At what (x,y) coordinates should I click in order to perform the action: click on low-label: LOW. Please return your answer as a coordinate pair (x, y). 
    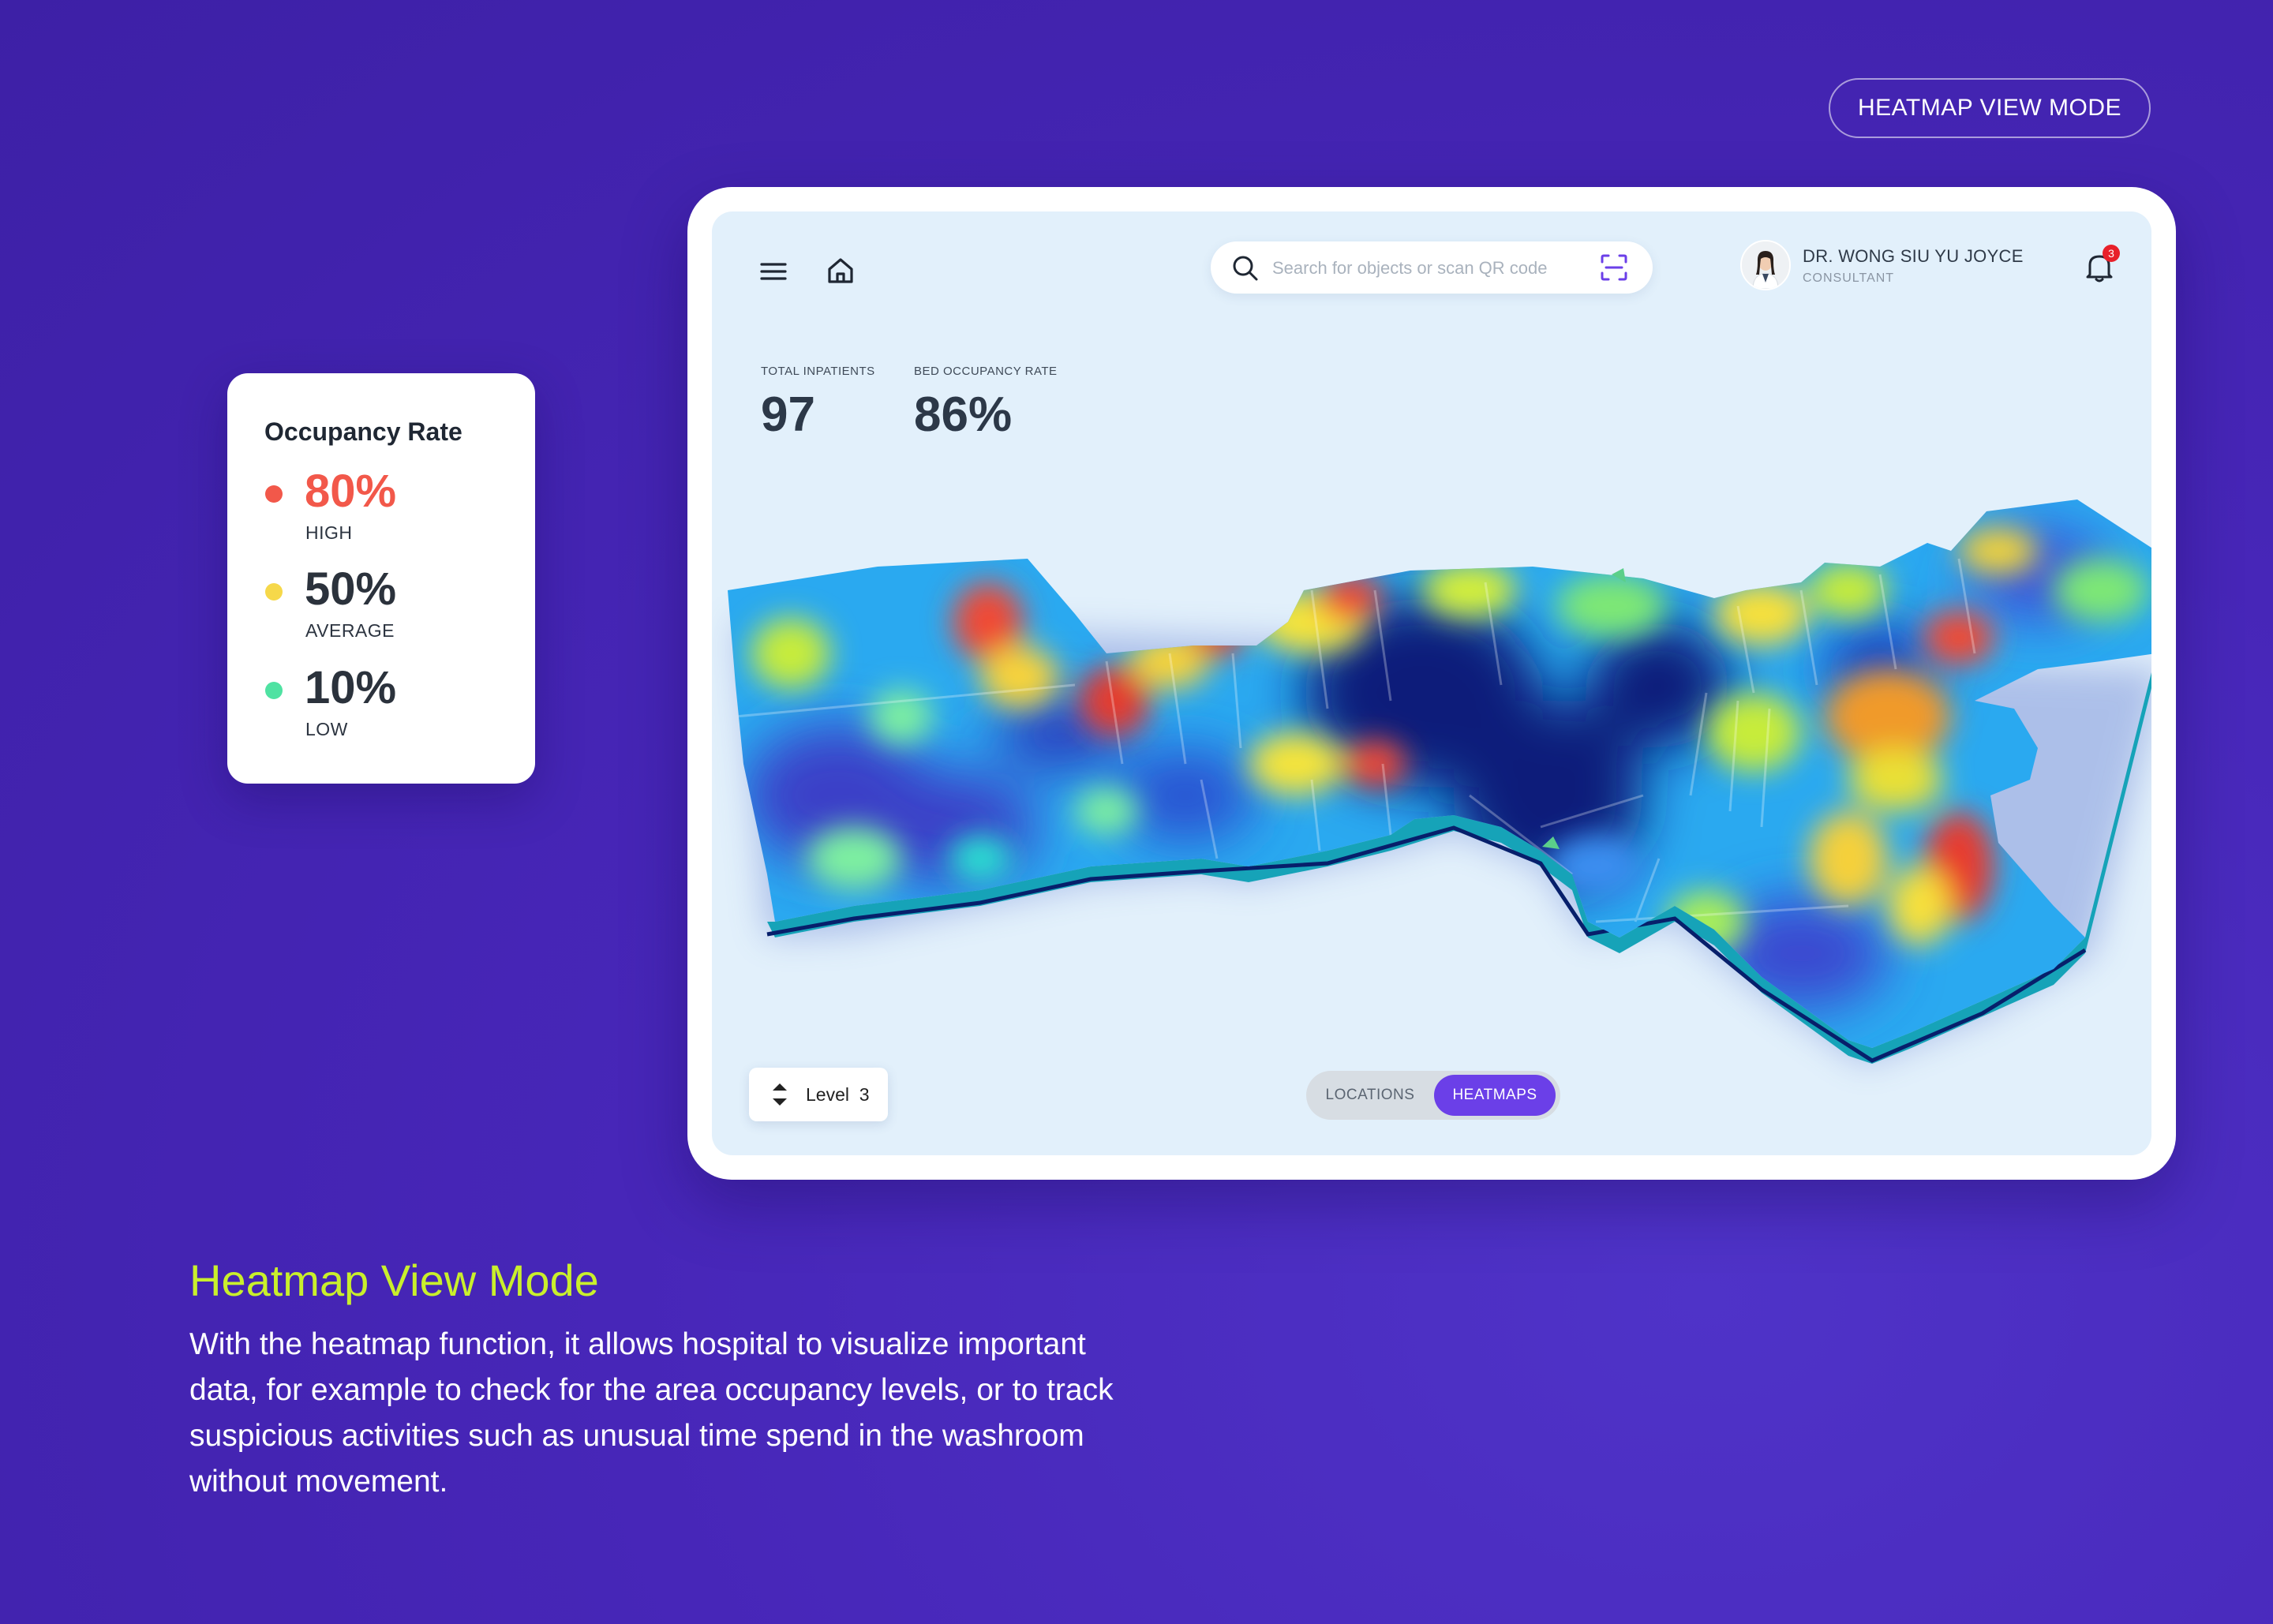
    Looking at the image, I should click on (326, 729).